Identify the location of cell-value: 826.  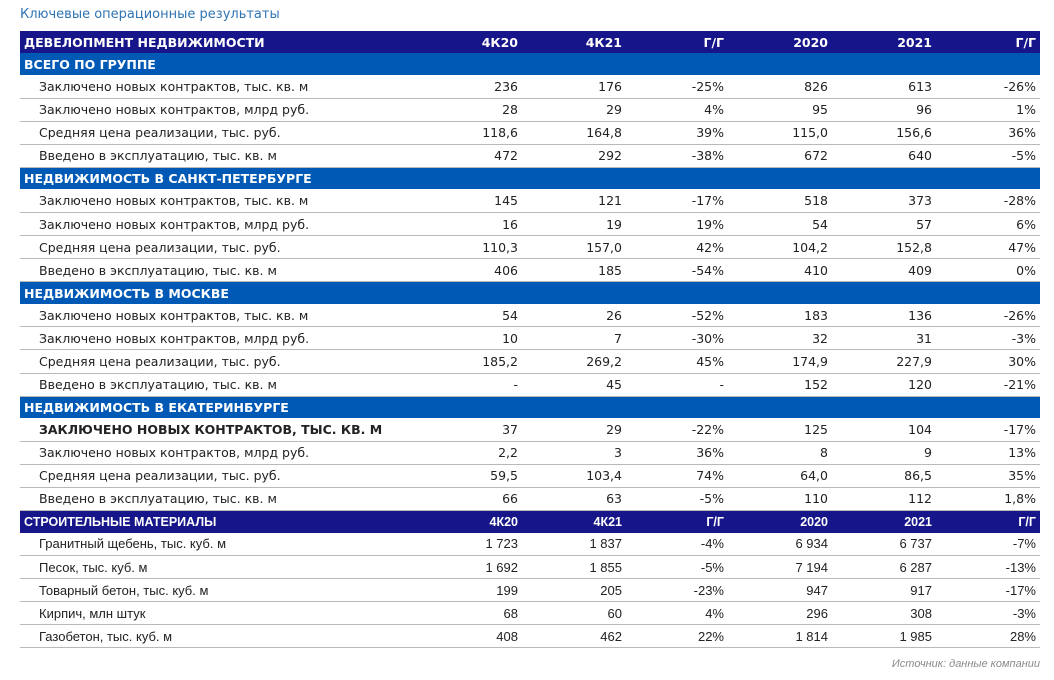
(780, 87).